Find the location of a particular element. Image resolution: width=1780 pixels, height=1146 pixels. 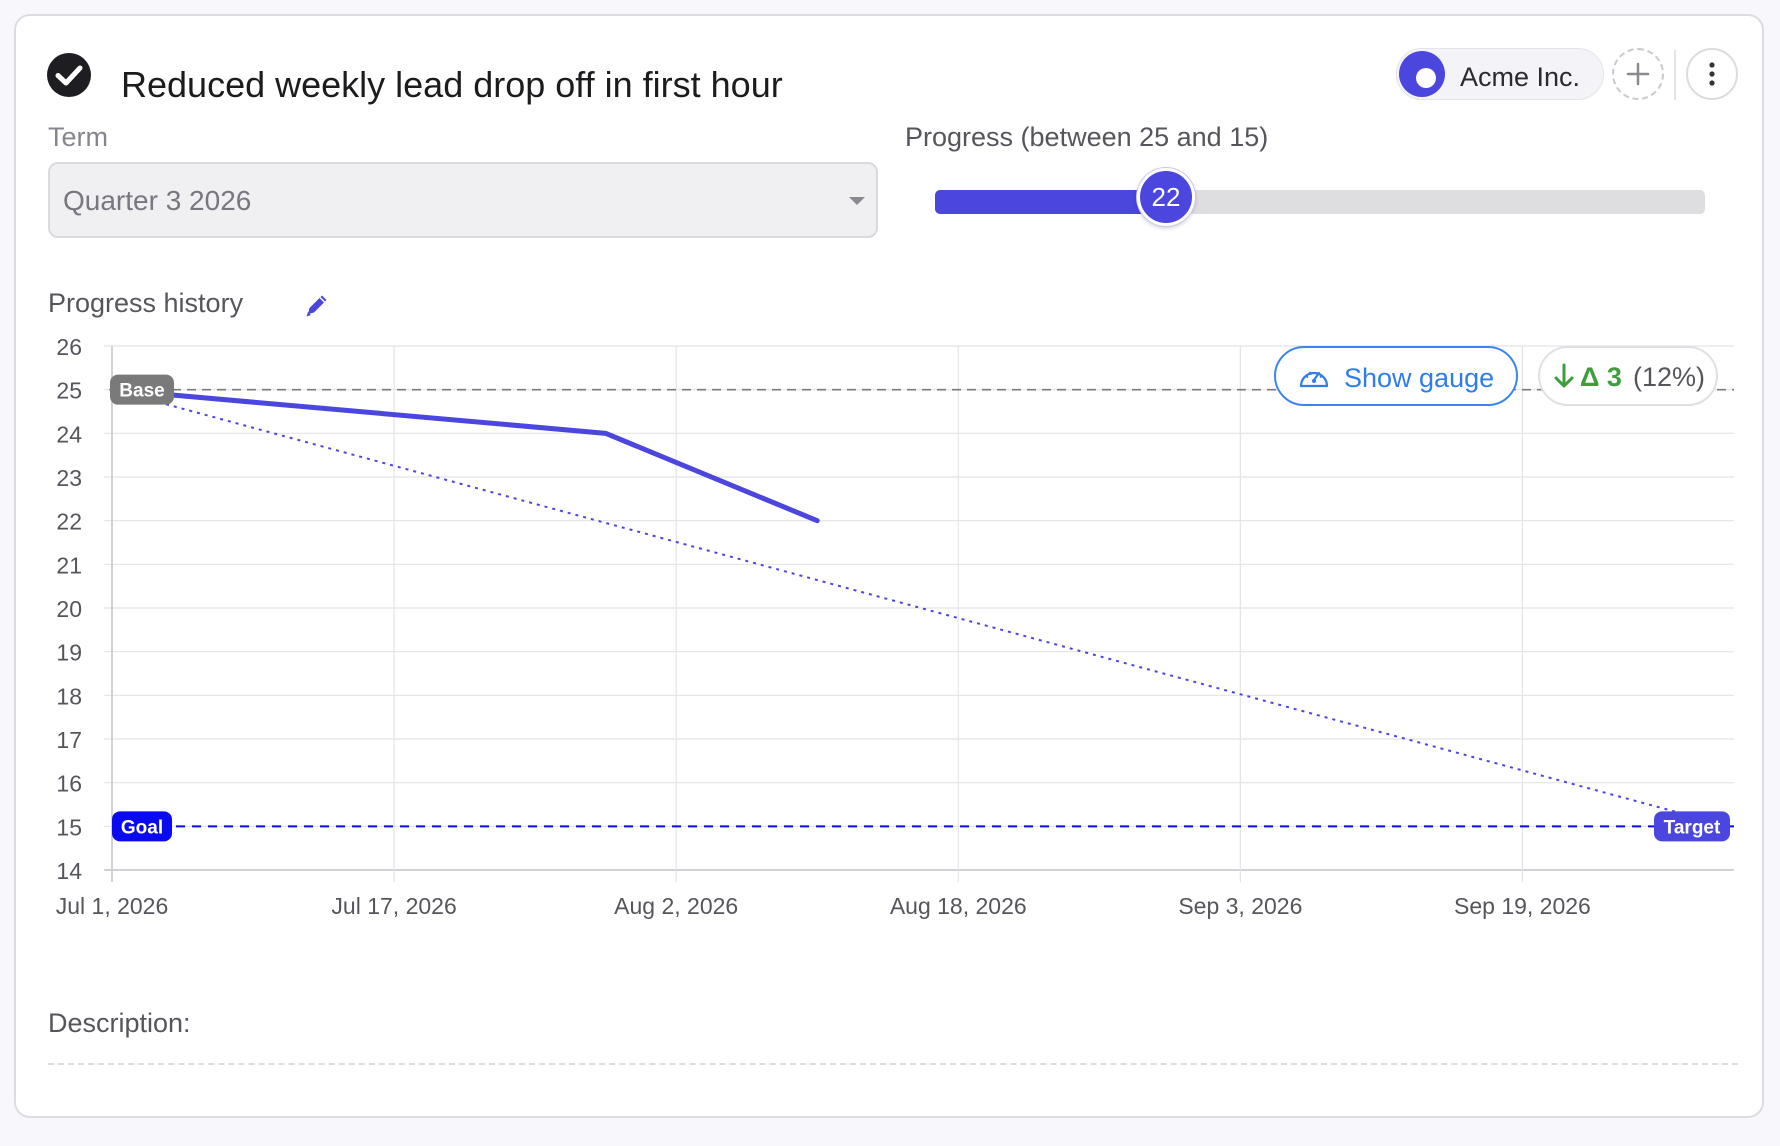

term-label: Term is located at coordinates (78, 137).